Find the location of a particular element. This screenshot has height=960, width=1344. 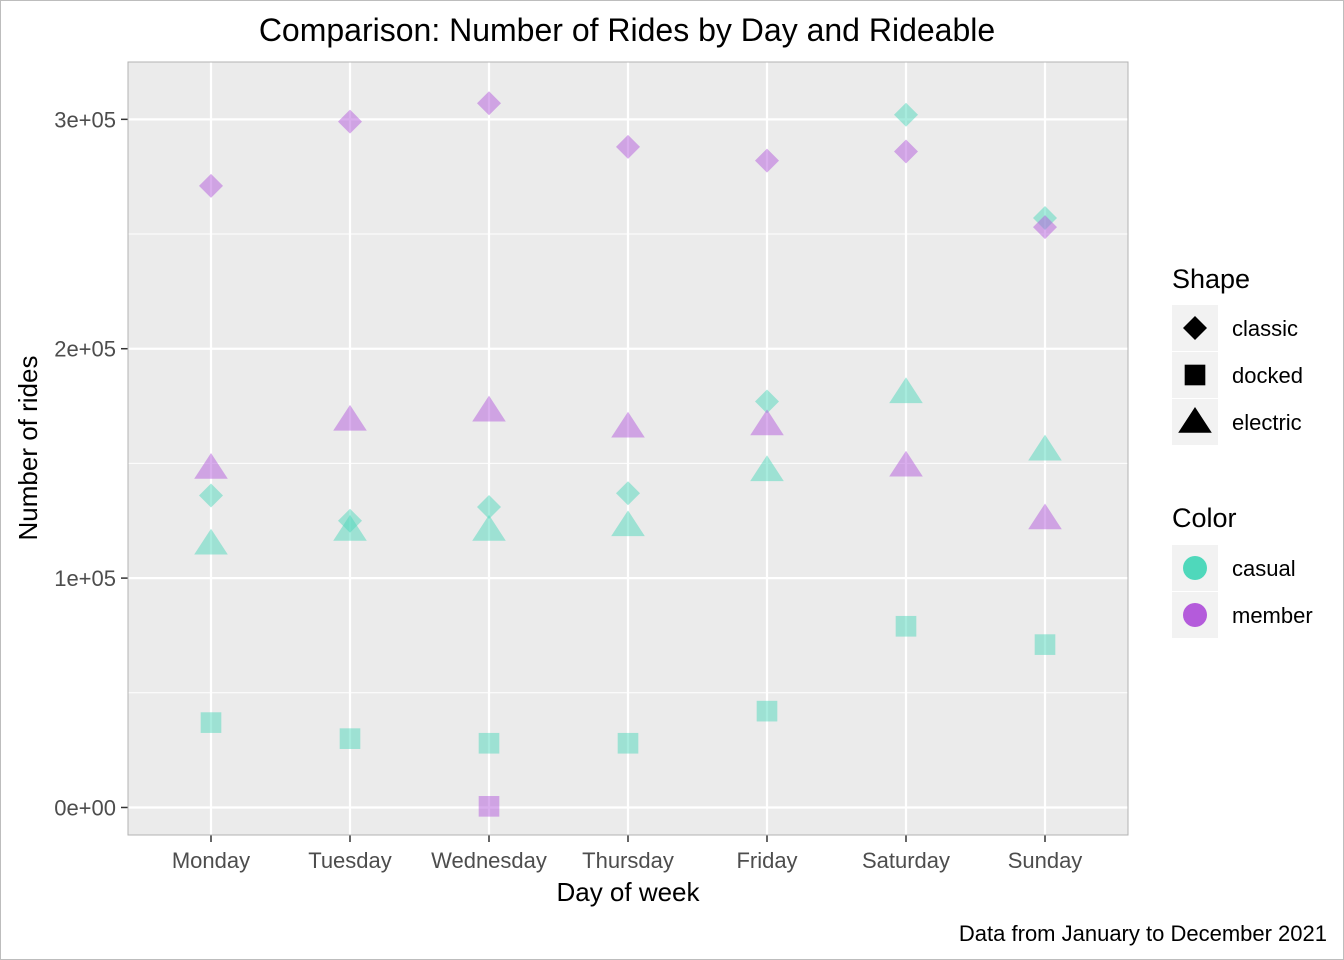

x-tick-label: Saturday is located at coordinates (906, 860).